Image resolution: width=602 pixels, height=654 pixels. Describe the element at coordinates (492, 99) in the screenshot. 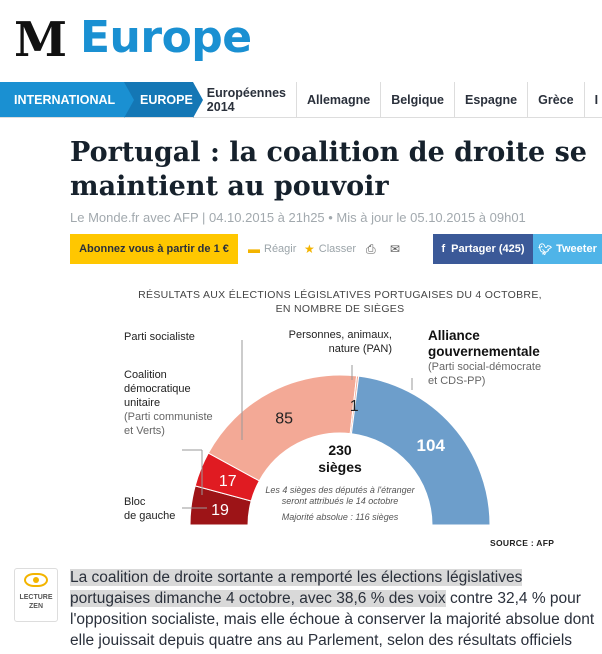

I see `nav-item-espagne: Espagne` at that location.